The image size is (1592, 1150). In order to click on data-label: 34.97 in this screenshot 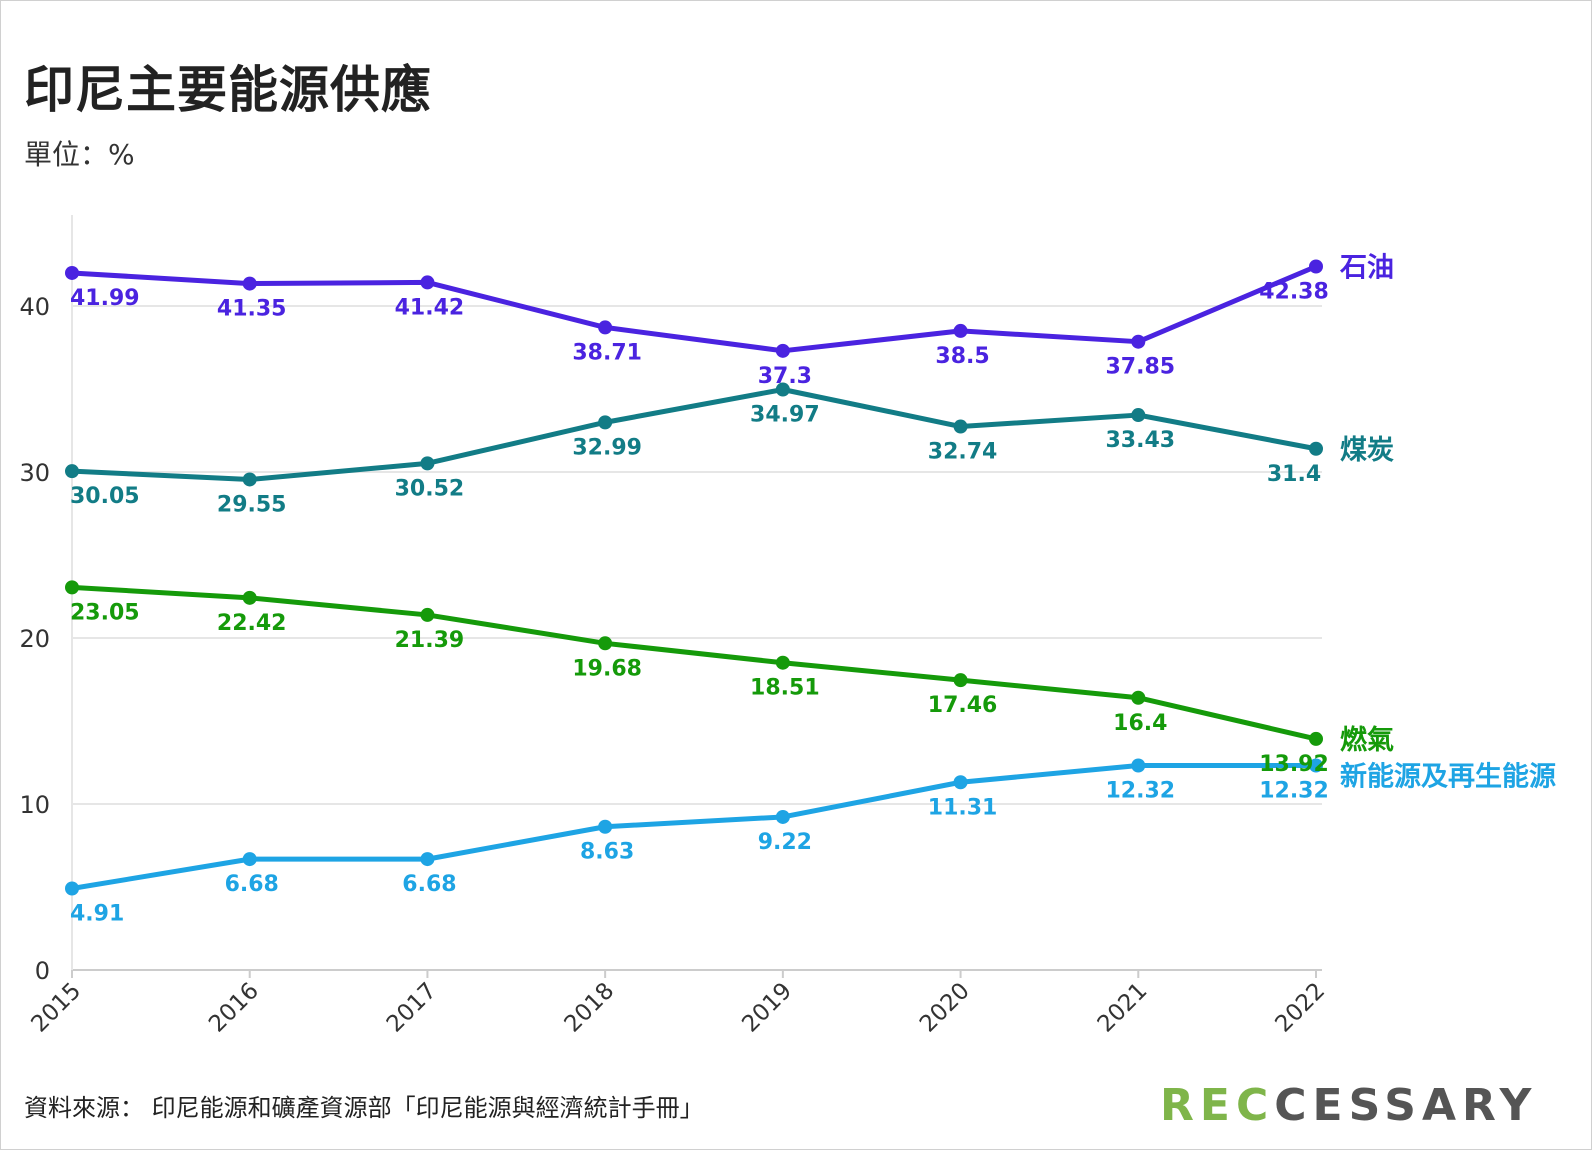, I will do `click(785, 414)`.